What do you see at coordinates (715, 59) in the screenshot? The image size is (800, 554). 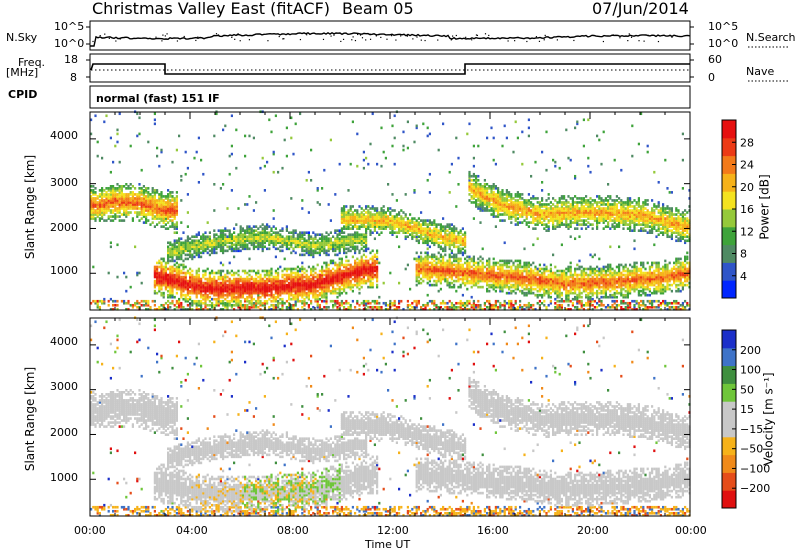 I see `nave-tick-high: 60` at bounding box center [715, 59].